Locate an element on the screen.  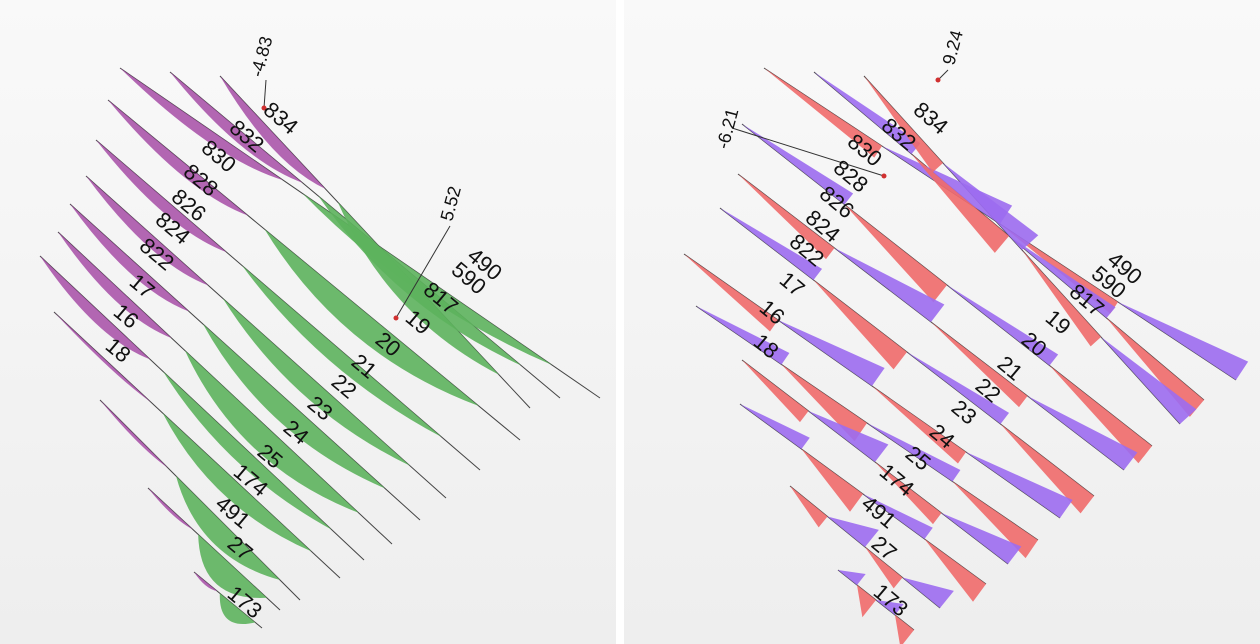
right-max-callout: 9.24 is located at coordinates (951, 55).